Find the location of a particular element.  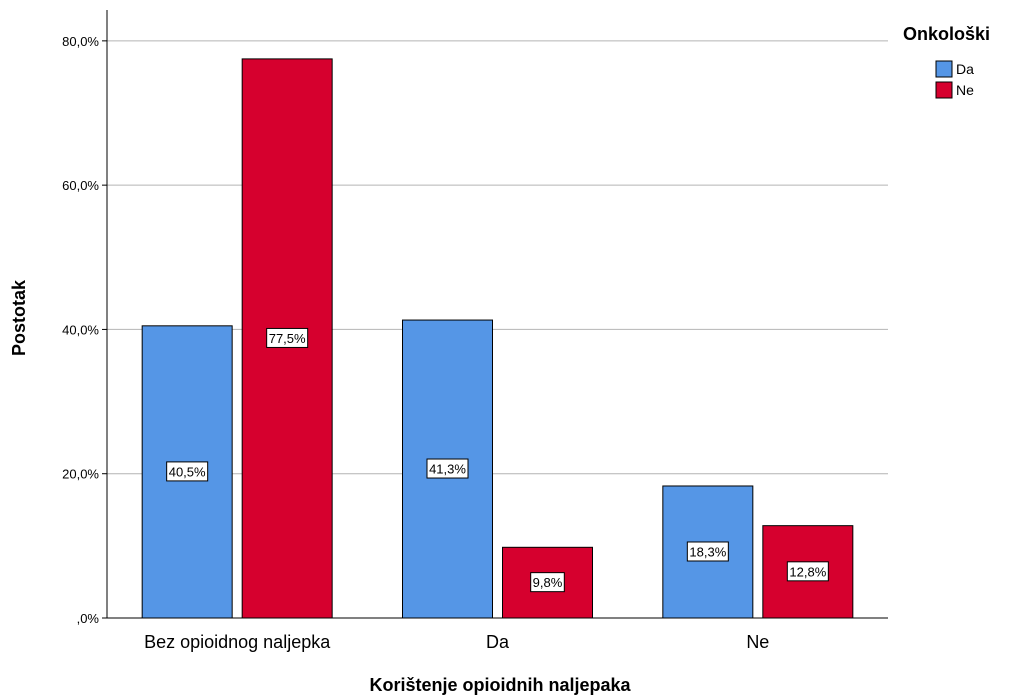

x-category-labels: Bez opioidnog naljepka Da Ne is located at coordinates (456, 642).